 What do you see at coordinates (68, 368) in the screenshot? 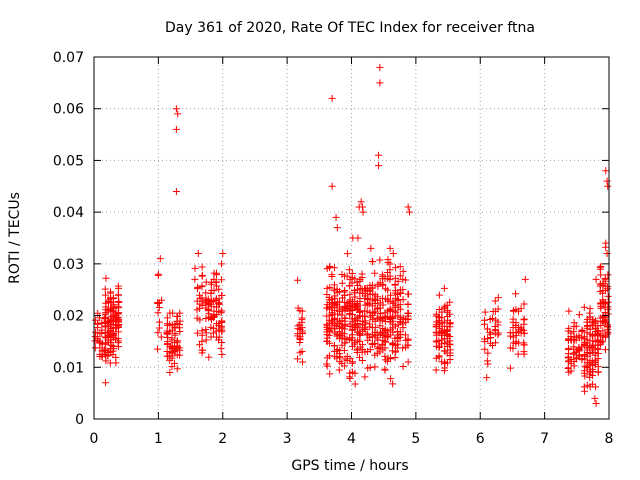
I see `y-tick-label: 0.01` at bounding box center [68, 368].